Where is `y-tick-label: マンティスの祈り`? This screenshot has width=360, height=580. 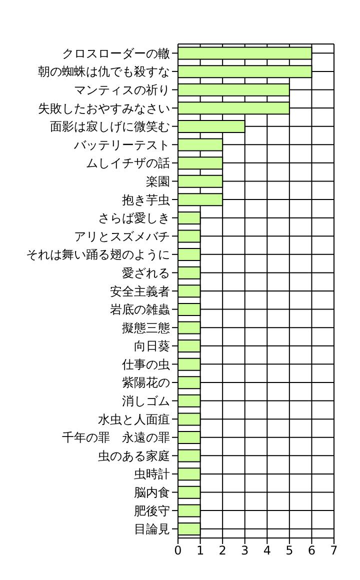 y-tick-label: マンティスの祈り is located at coordinates (122, 90).